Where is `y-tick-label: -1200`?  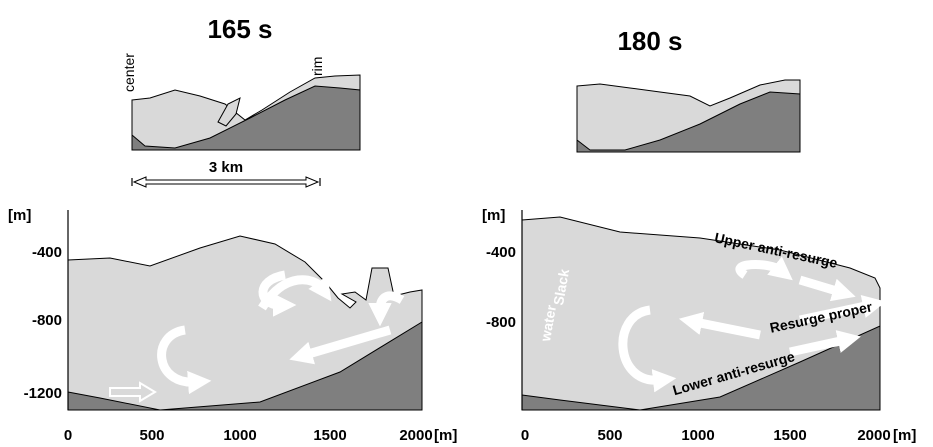 y-tick-label: -1200 is located at coordinates (43, 393).